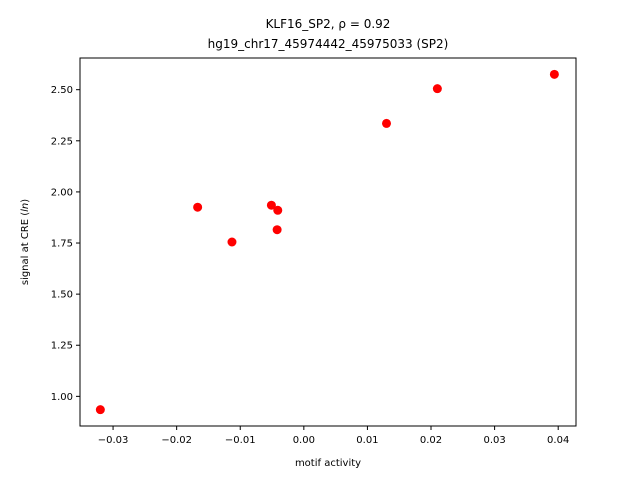  Describe the element at coordinates (431, 440) in the screenshot. I see `x-tick-label-6: 0.02` at that location.